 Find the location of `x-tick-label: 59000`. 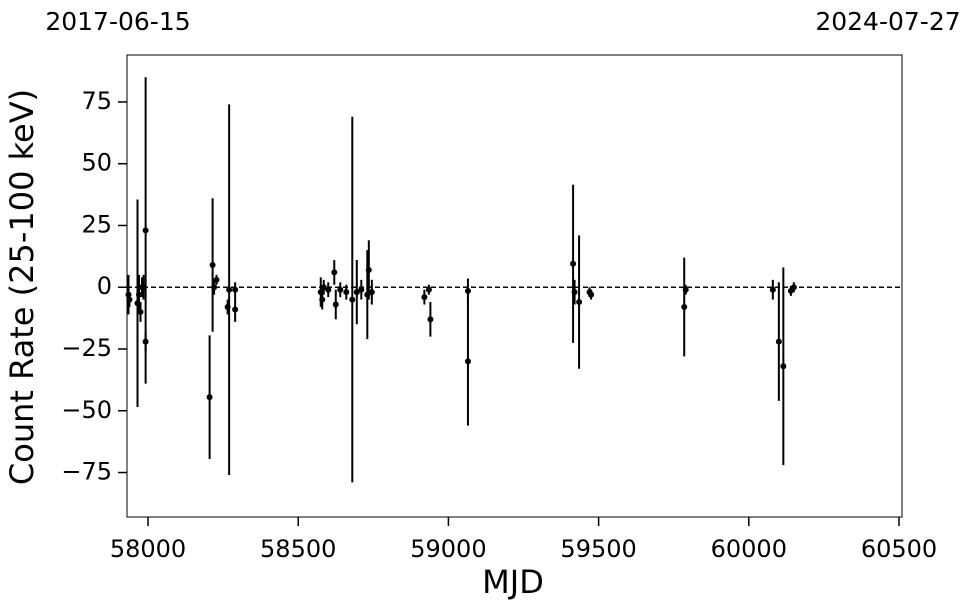

x-tick-label: 59000 is located at coordinates (448, 549).